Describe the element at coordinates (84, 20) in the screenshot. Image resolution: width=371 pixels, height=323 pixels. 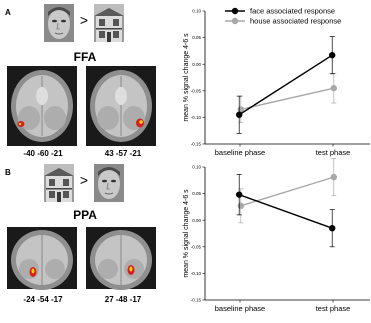
I see `greater-than-symbol-a: >` at that location.